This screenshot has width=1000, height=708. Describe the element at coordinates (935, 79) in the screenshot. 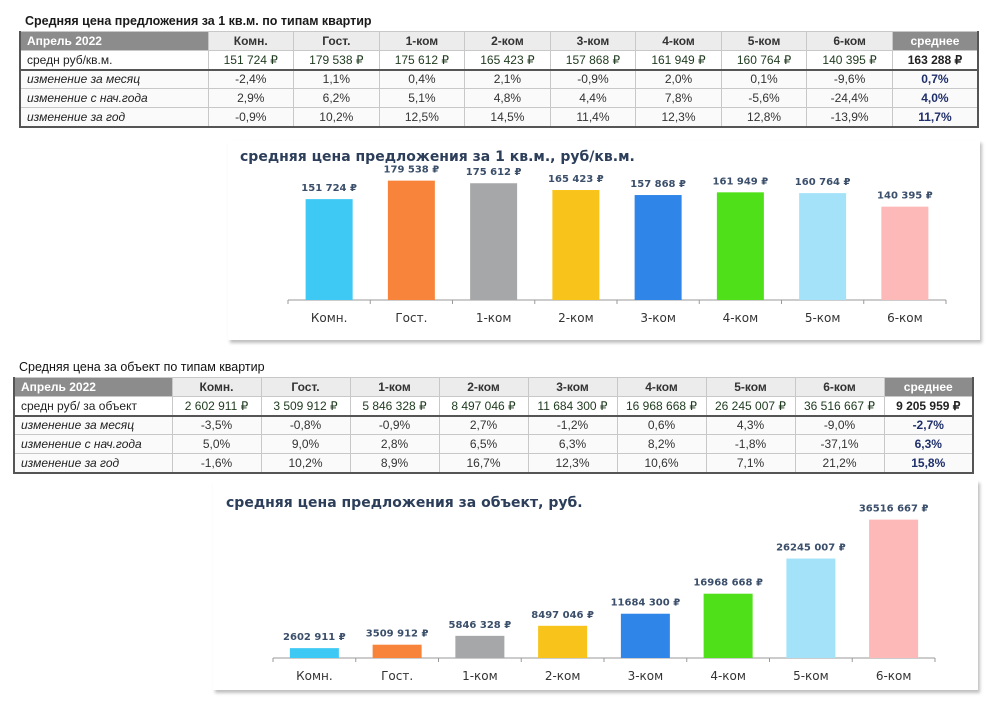

I see `table-cell: 0,7%` at that location.